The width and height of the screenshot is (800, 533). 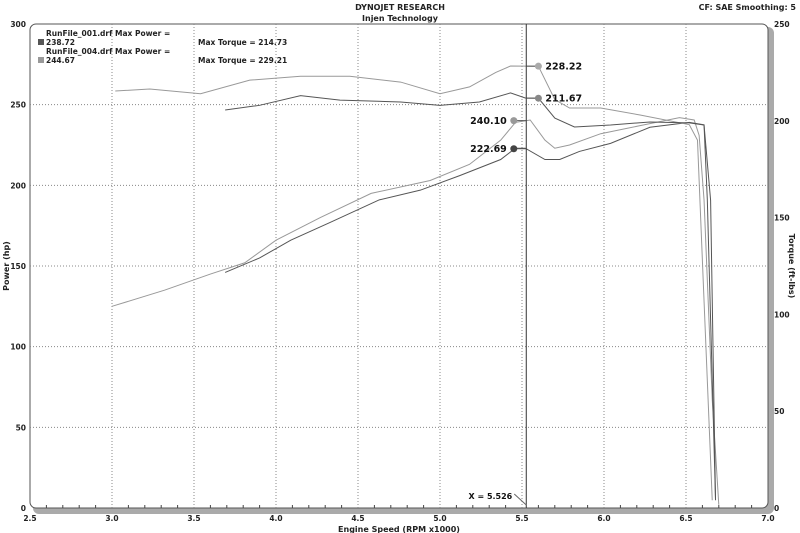 I want to click on x-tick-label: 5.0, so click(x=439, y=518).